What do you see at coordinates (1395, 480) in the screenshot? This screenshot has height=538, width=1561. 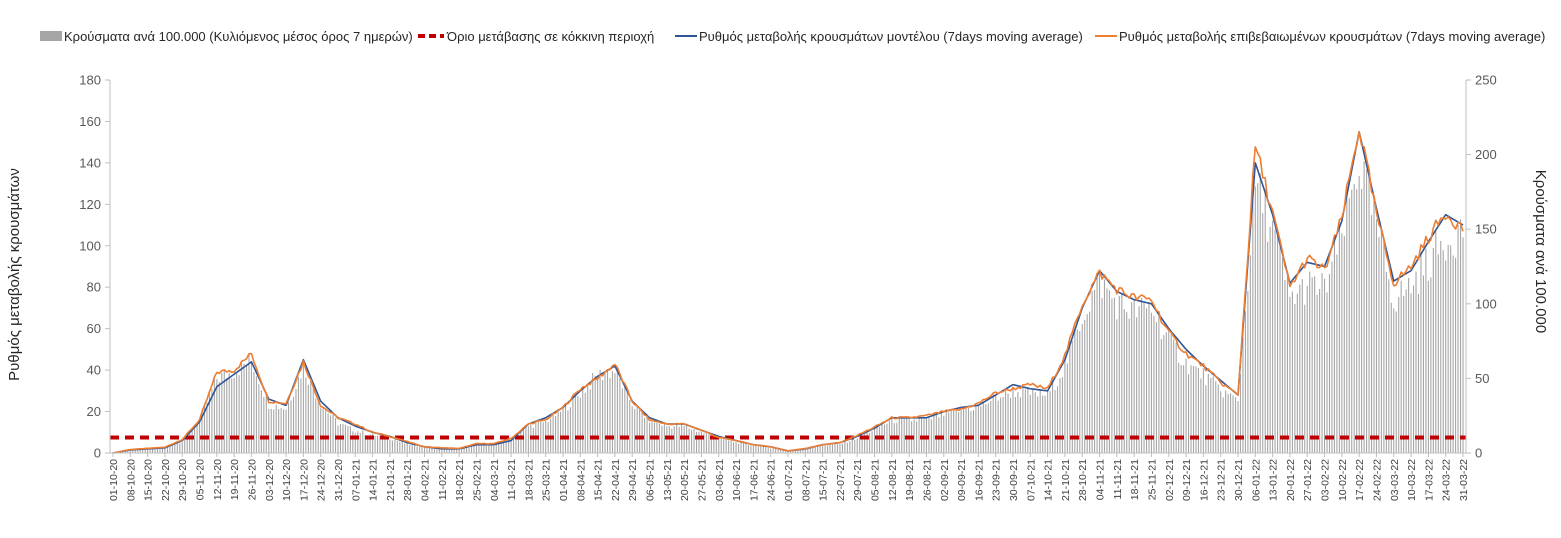 I see `x-tick-label: 03-03-22` at bounding box center [1395, 480].